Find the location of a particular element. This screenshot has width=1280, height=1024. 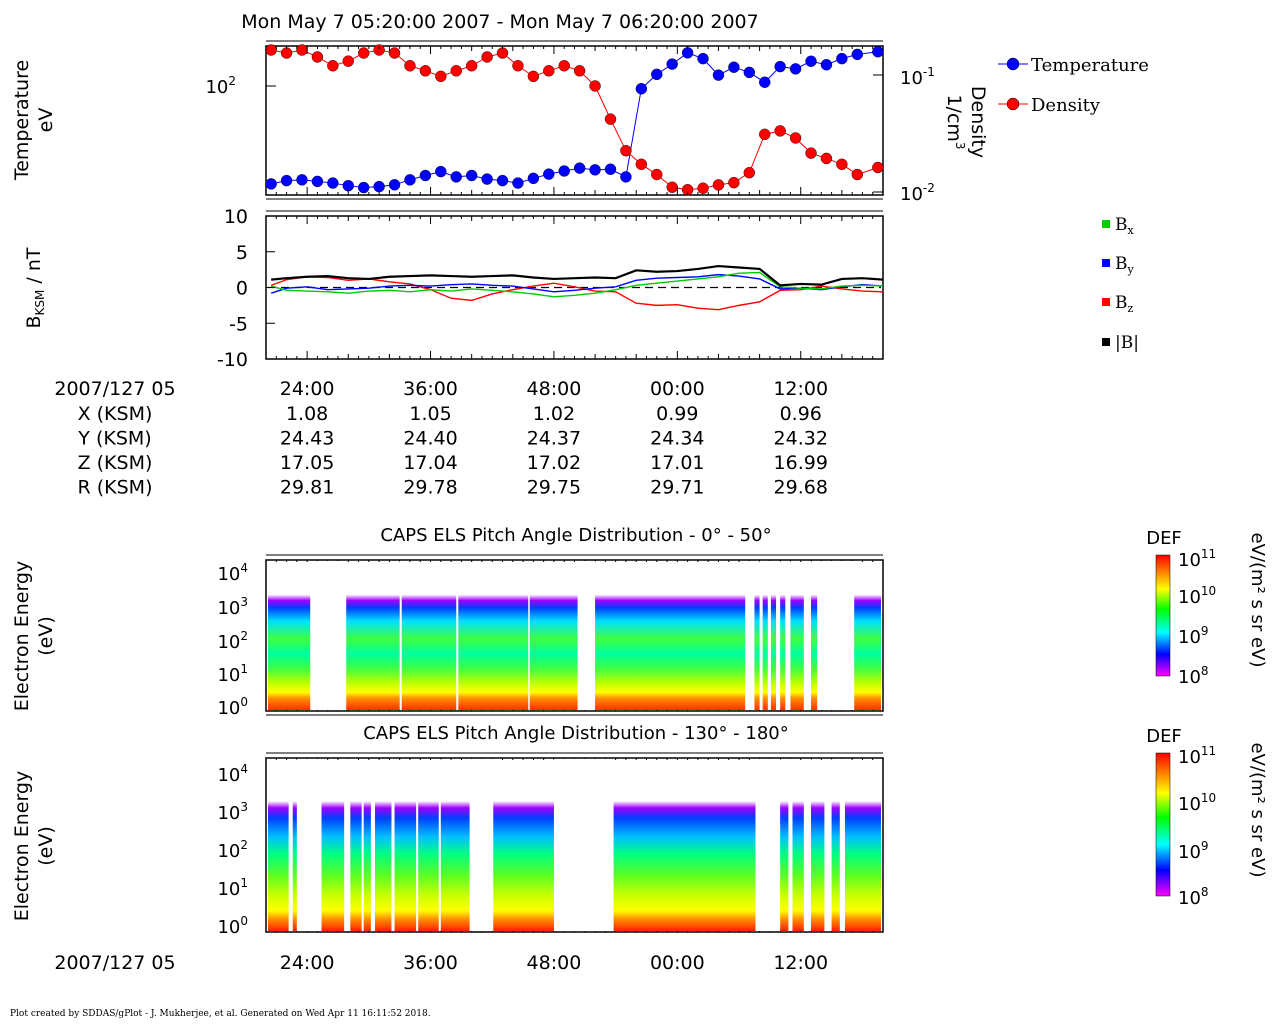

ephemeris-value: 0.96 is located at coordinates (801, 414).